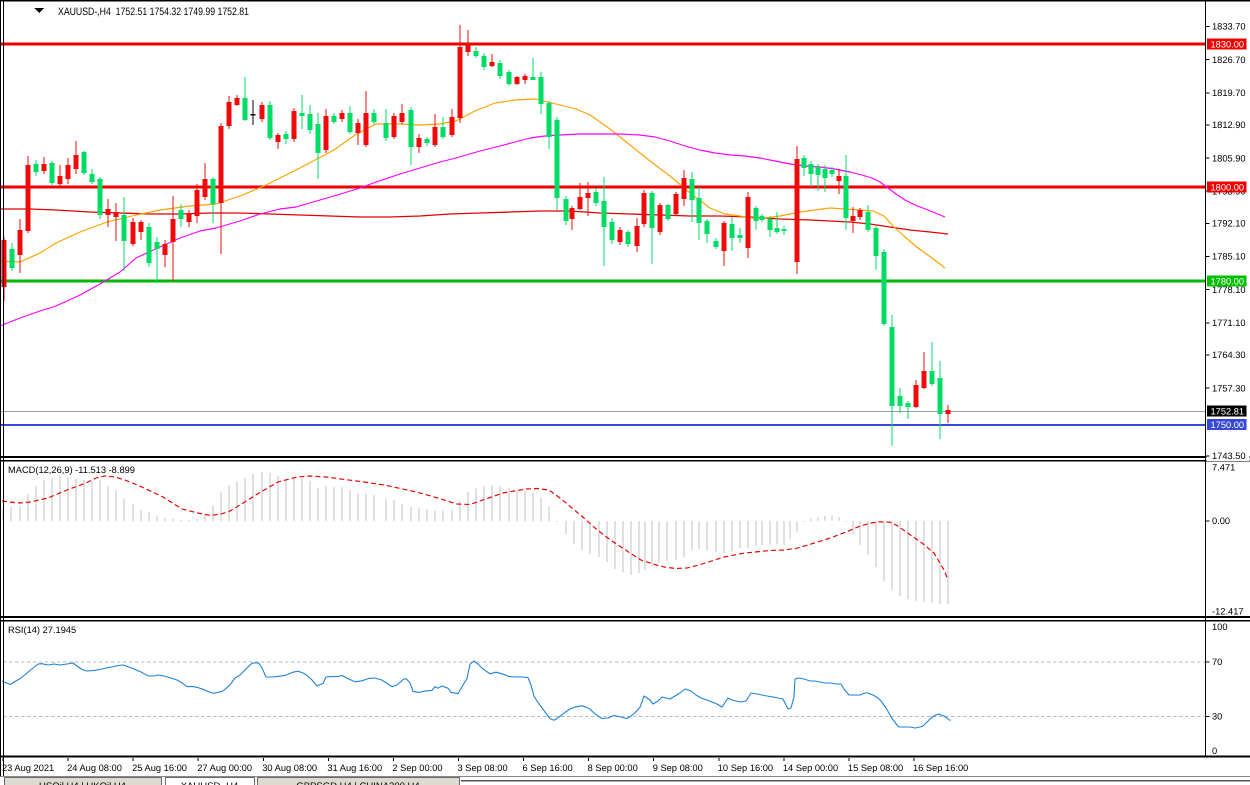 The image size is (1250, 785). What do you see at coordinates (417, 768) in the screenshot?
I see `svg-text: 2 Sep 00:00` at bounding box center [417, 768].